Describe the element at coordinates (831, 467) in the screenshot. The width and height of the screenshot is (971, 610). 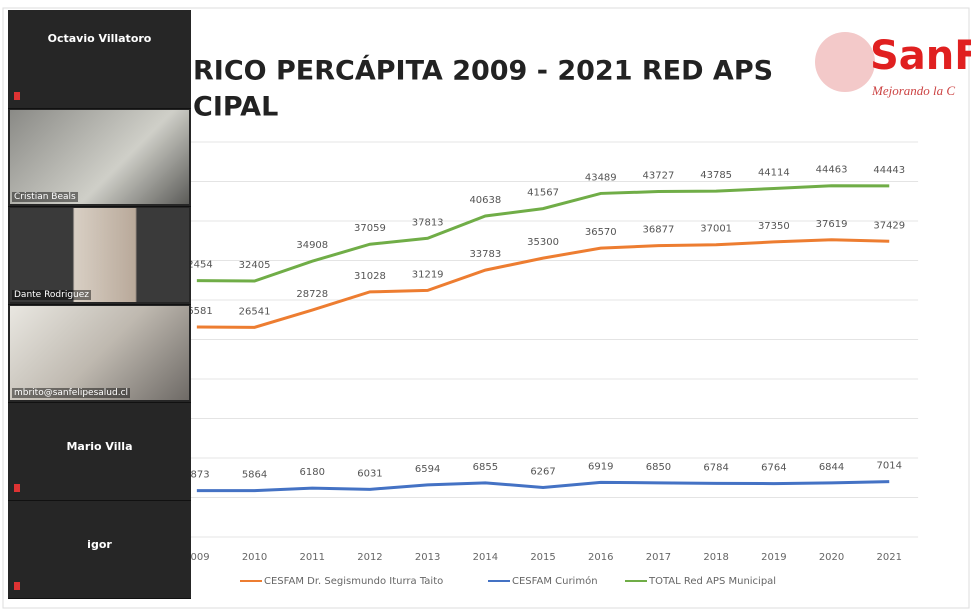
I see `data-label: 6844` at that location.